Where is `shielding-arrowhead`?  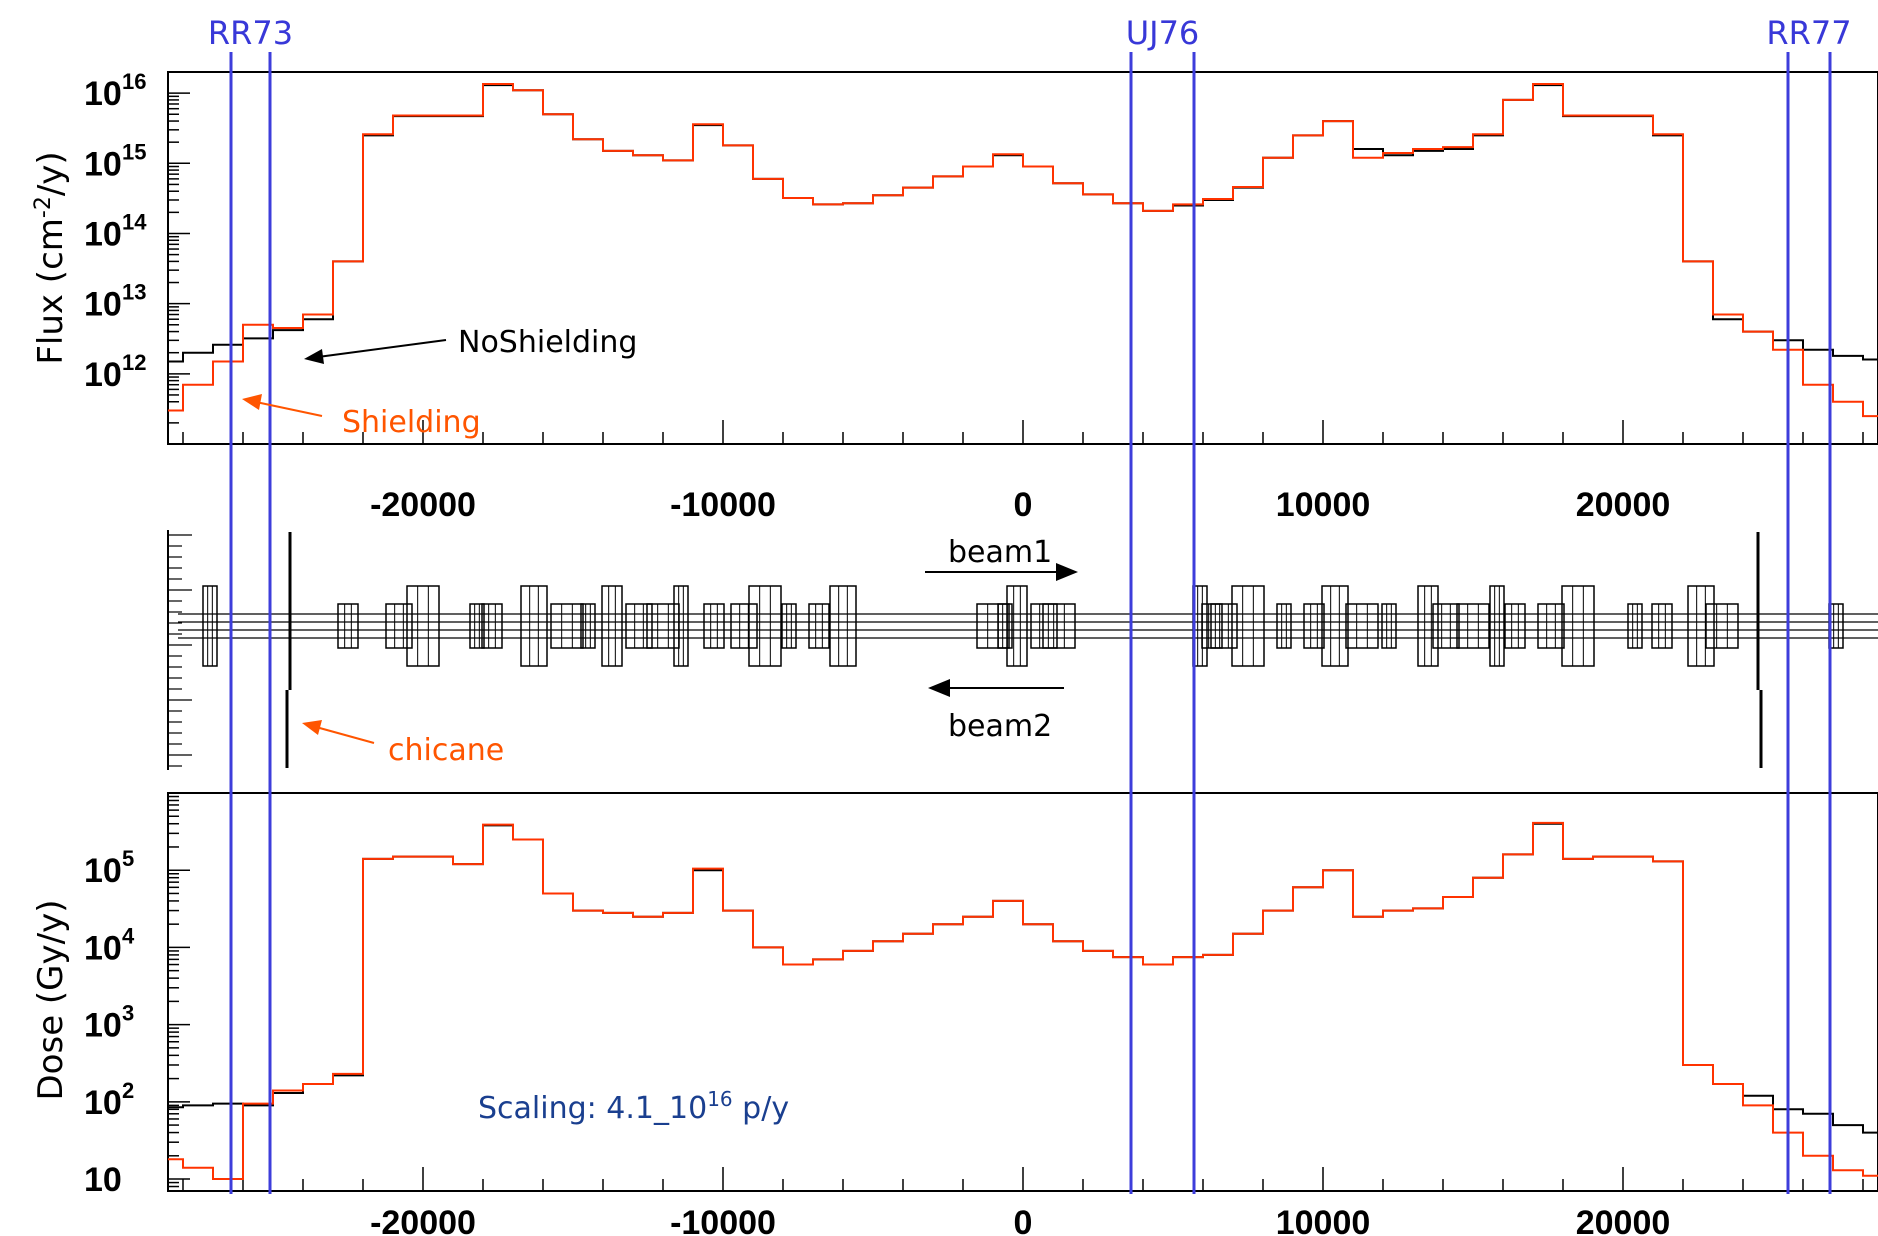 shielding-arrowhead is located at coordinates (252, 402).